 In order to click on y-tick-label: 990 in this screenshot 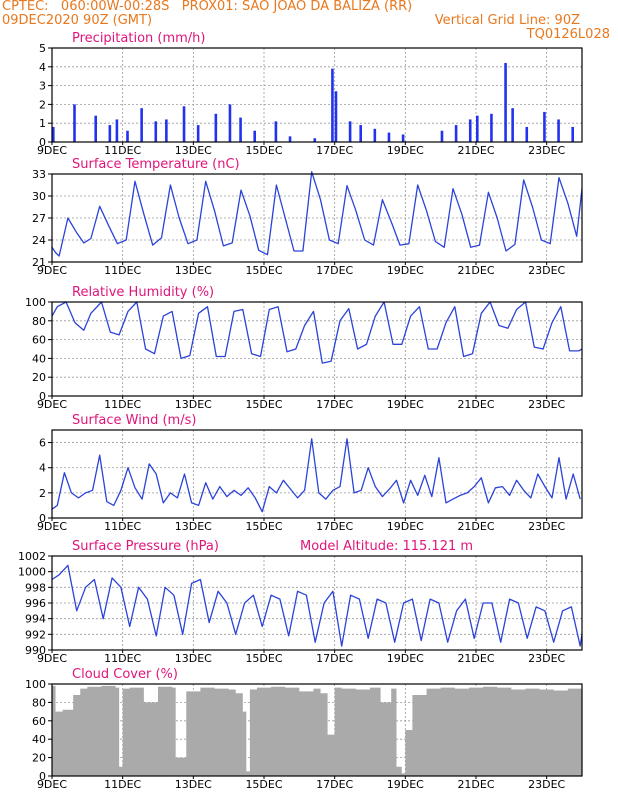, I will do `click(35, 650)`.